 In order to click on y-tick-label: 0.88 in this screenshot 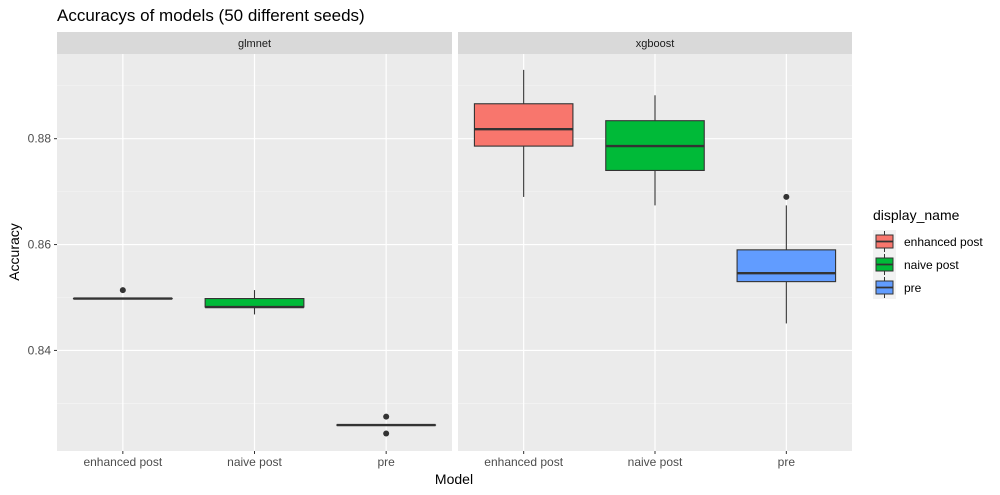, I will do `click(40, 139)`.